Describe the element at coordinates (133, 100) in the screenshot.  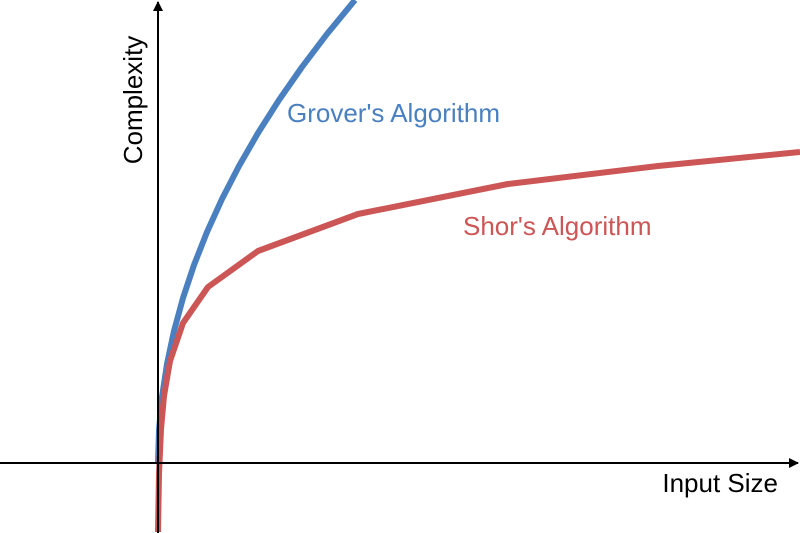
I see `y-axis-label: Complexity` at that location.